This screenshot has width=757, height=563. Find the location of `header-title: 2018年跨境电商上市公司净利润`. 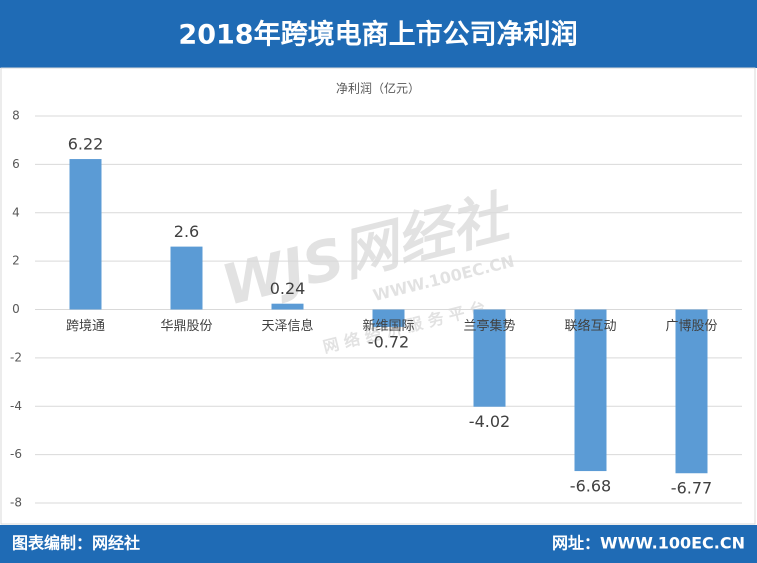

header-title: 2018年跨境电商上市公司净利润 is located at coordinates (377, 35).